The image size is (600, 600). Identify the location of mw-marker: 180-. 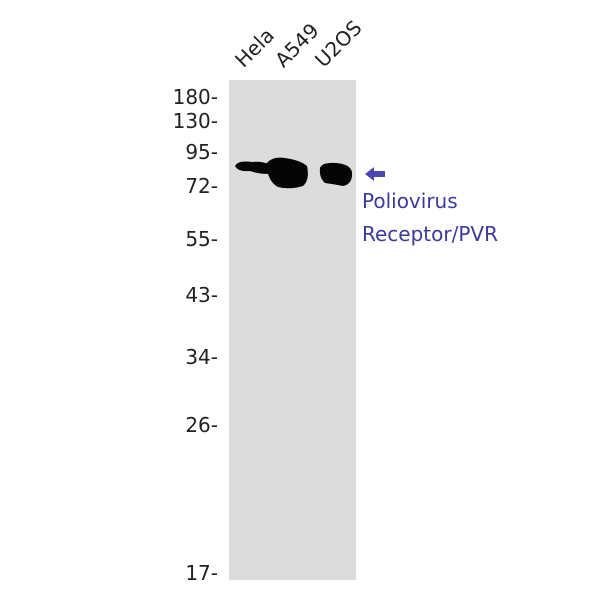
(195, 97).